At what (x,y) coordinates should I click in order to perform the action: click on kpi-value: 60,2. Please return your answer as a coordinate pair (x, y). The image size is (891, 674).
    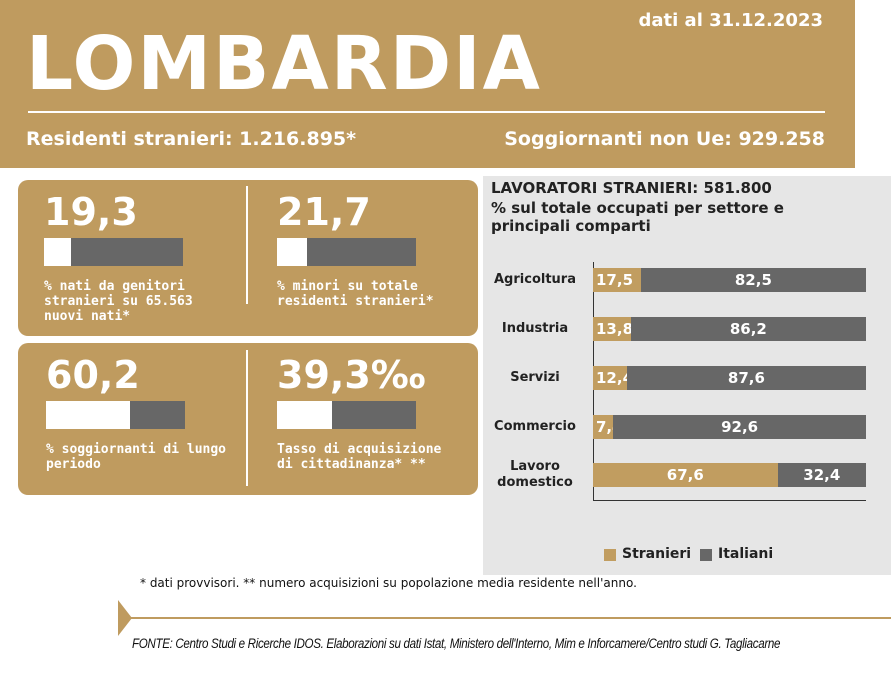
    Looking at the image, I should click on (93, 375).